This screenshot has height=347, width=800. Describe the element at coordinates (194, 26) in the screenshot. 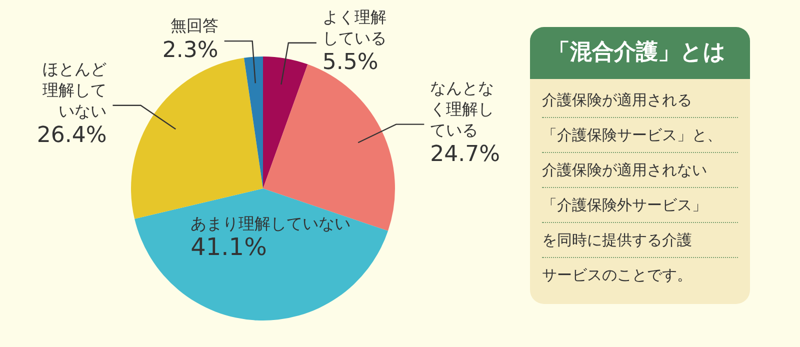

I see `slice-label: 無回答` at that location.